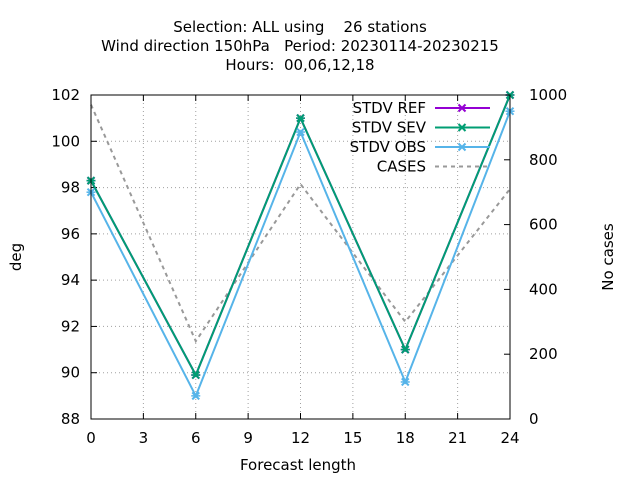 This screenshot has width=640, height=480. What do you see at coordinates (534, 419) in the screenshot?
I see `y2-tick-label: 0` at bounding box center [534, 419].